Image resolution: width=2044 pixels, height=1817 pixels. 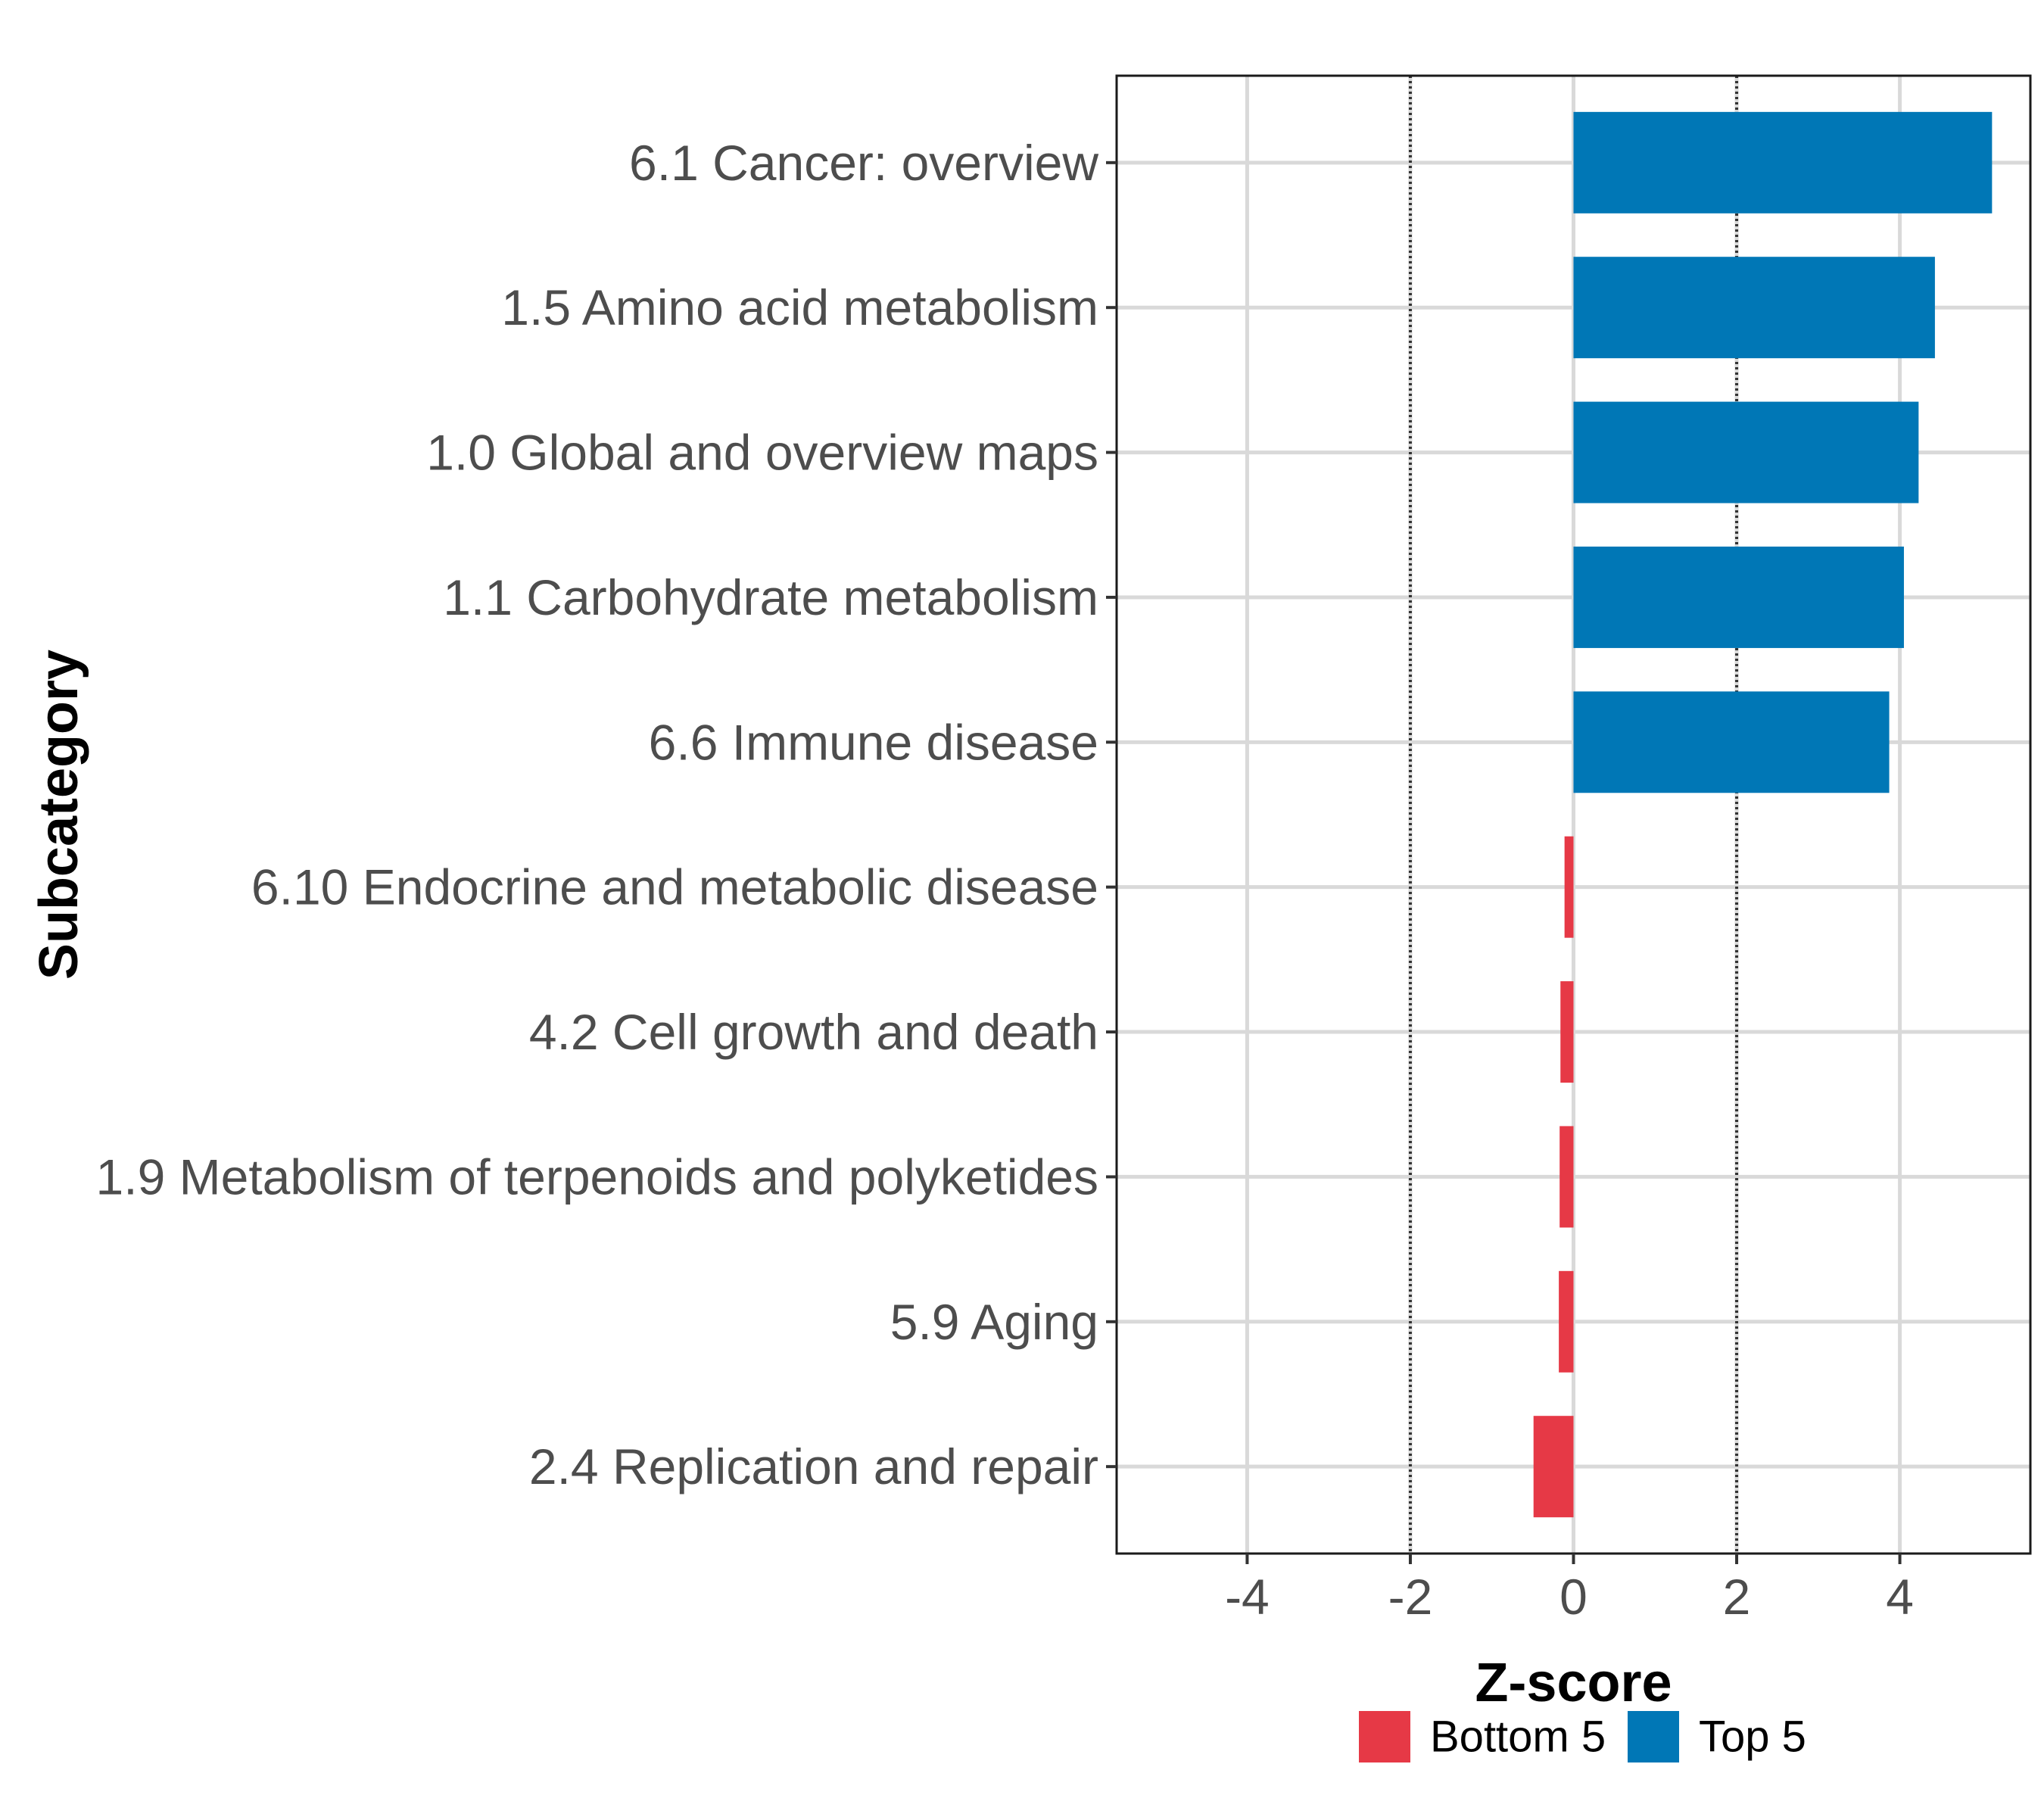 What do you see at coordinates (813, 1466) in the screenshot?
I see `category-label: 2.4 Replication and repair` at bounding box center [813, 1466].